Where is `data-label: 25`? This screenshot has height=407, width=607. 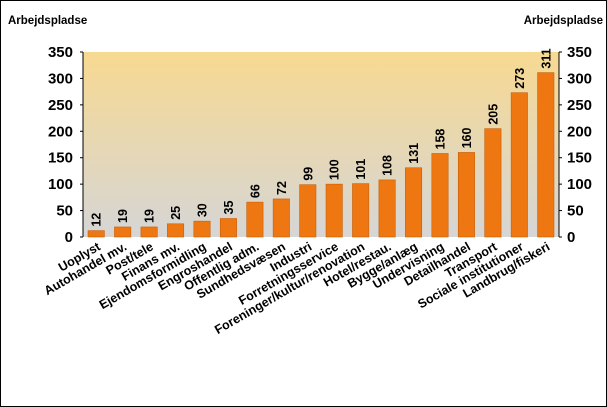
data-label: 25 is located at coordinates (176, 213).